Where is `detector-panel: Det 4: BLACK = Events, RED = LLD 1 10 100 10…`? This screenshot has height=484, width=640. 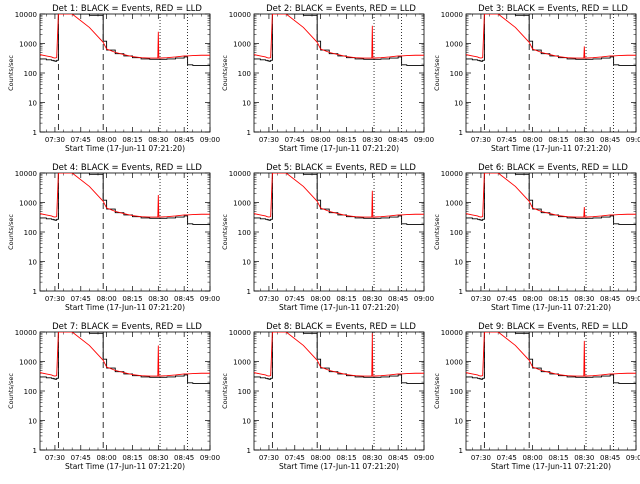 detector-panel: Det 4: BLACK = Events, RED = LLD 1 10 100 10… is located at coordinates (113, 237).